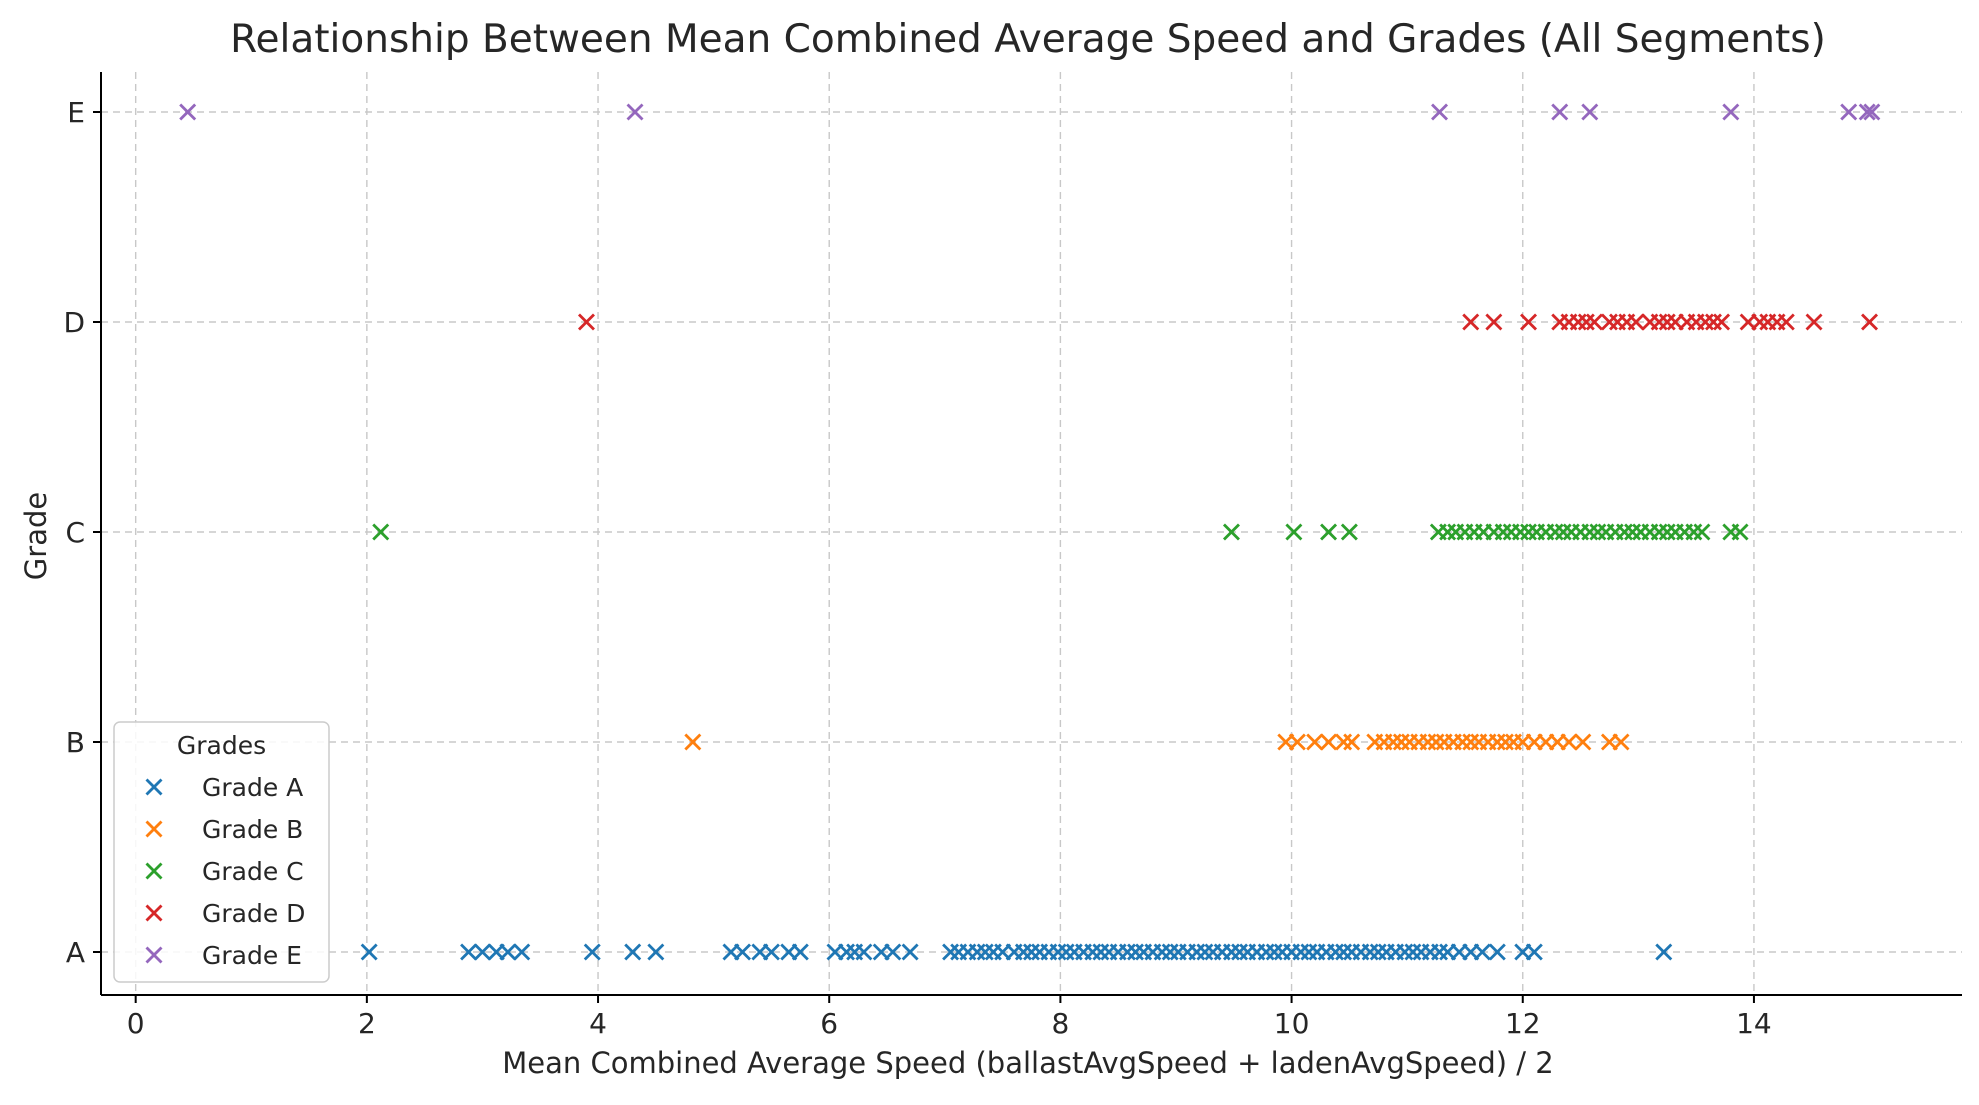 The image size is (1979, 1105). I want to click on x-tick-label: 6, so click(829, 1023).